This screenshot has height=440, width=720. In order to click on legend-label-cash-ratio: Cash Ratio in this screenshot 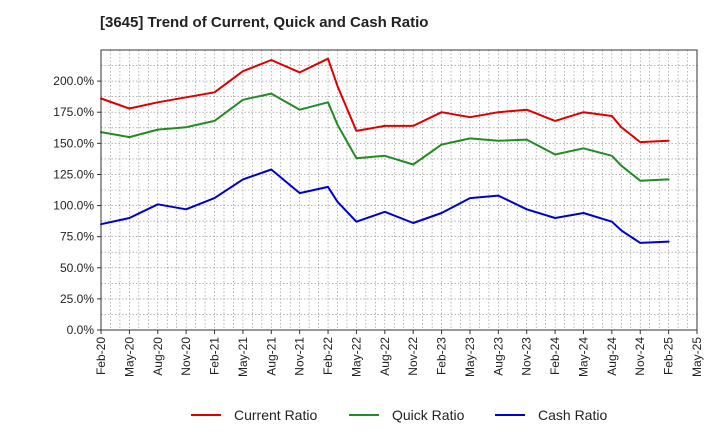, I will do `click(572, 415)`.